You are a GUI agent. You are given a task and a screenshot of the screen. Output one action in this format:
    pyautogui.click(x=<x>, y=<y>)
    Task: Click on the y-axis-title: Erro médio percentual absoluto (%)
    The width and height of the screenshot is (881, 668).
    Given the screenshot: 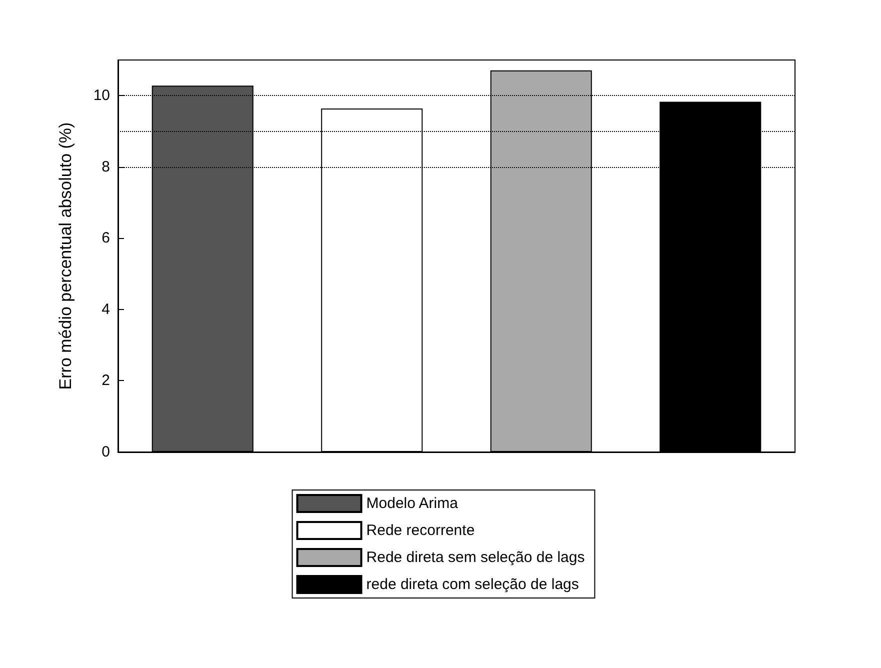 What is the action you would take?
    pyautogui.click(x=65, y=256)
    